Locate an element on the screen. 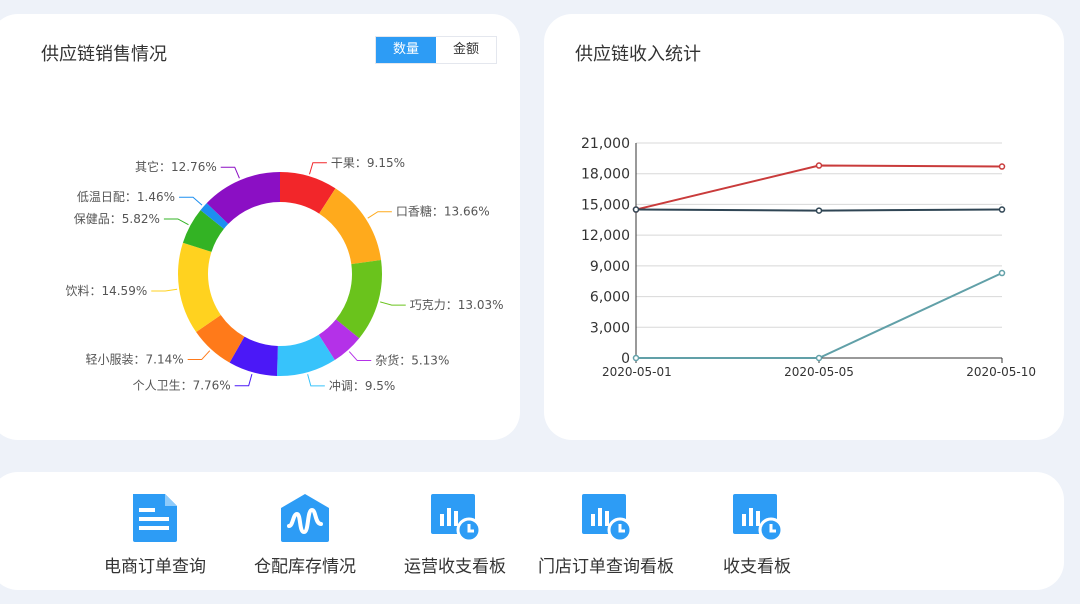  link-warehouse-stock: 仓配库存情况 is located at coordinates (305, 534).